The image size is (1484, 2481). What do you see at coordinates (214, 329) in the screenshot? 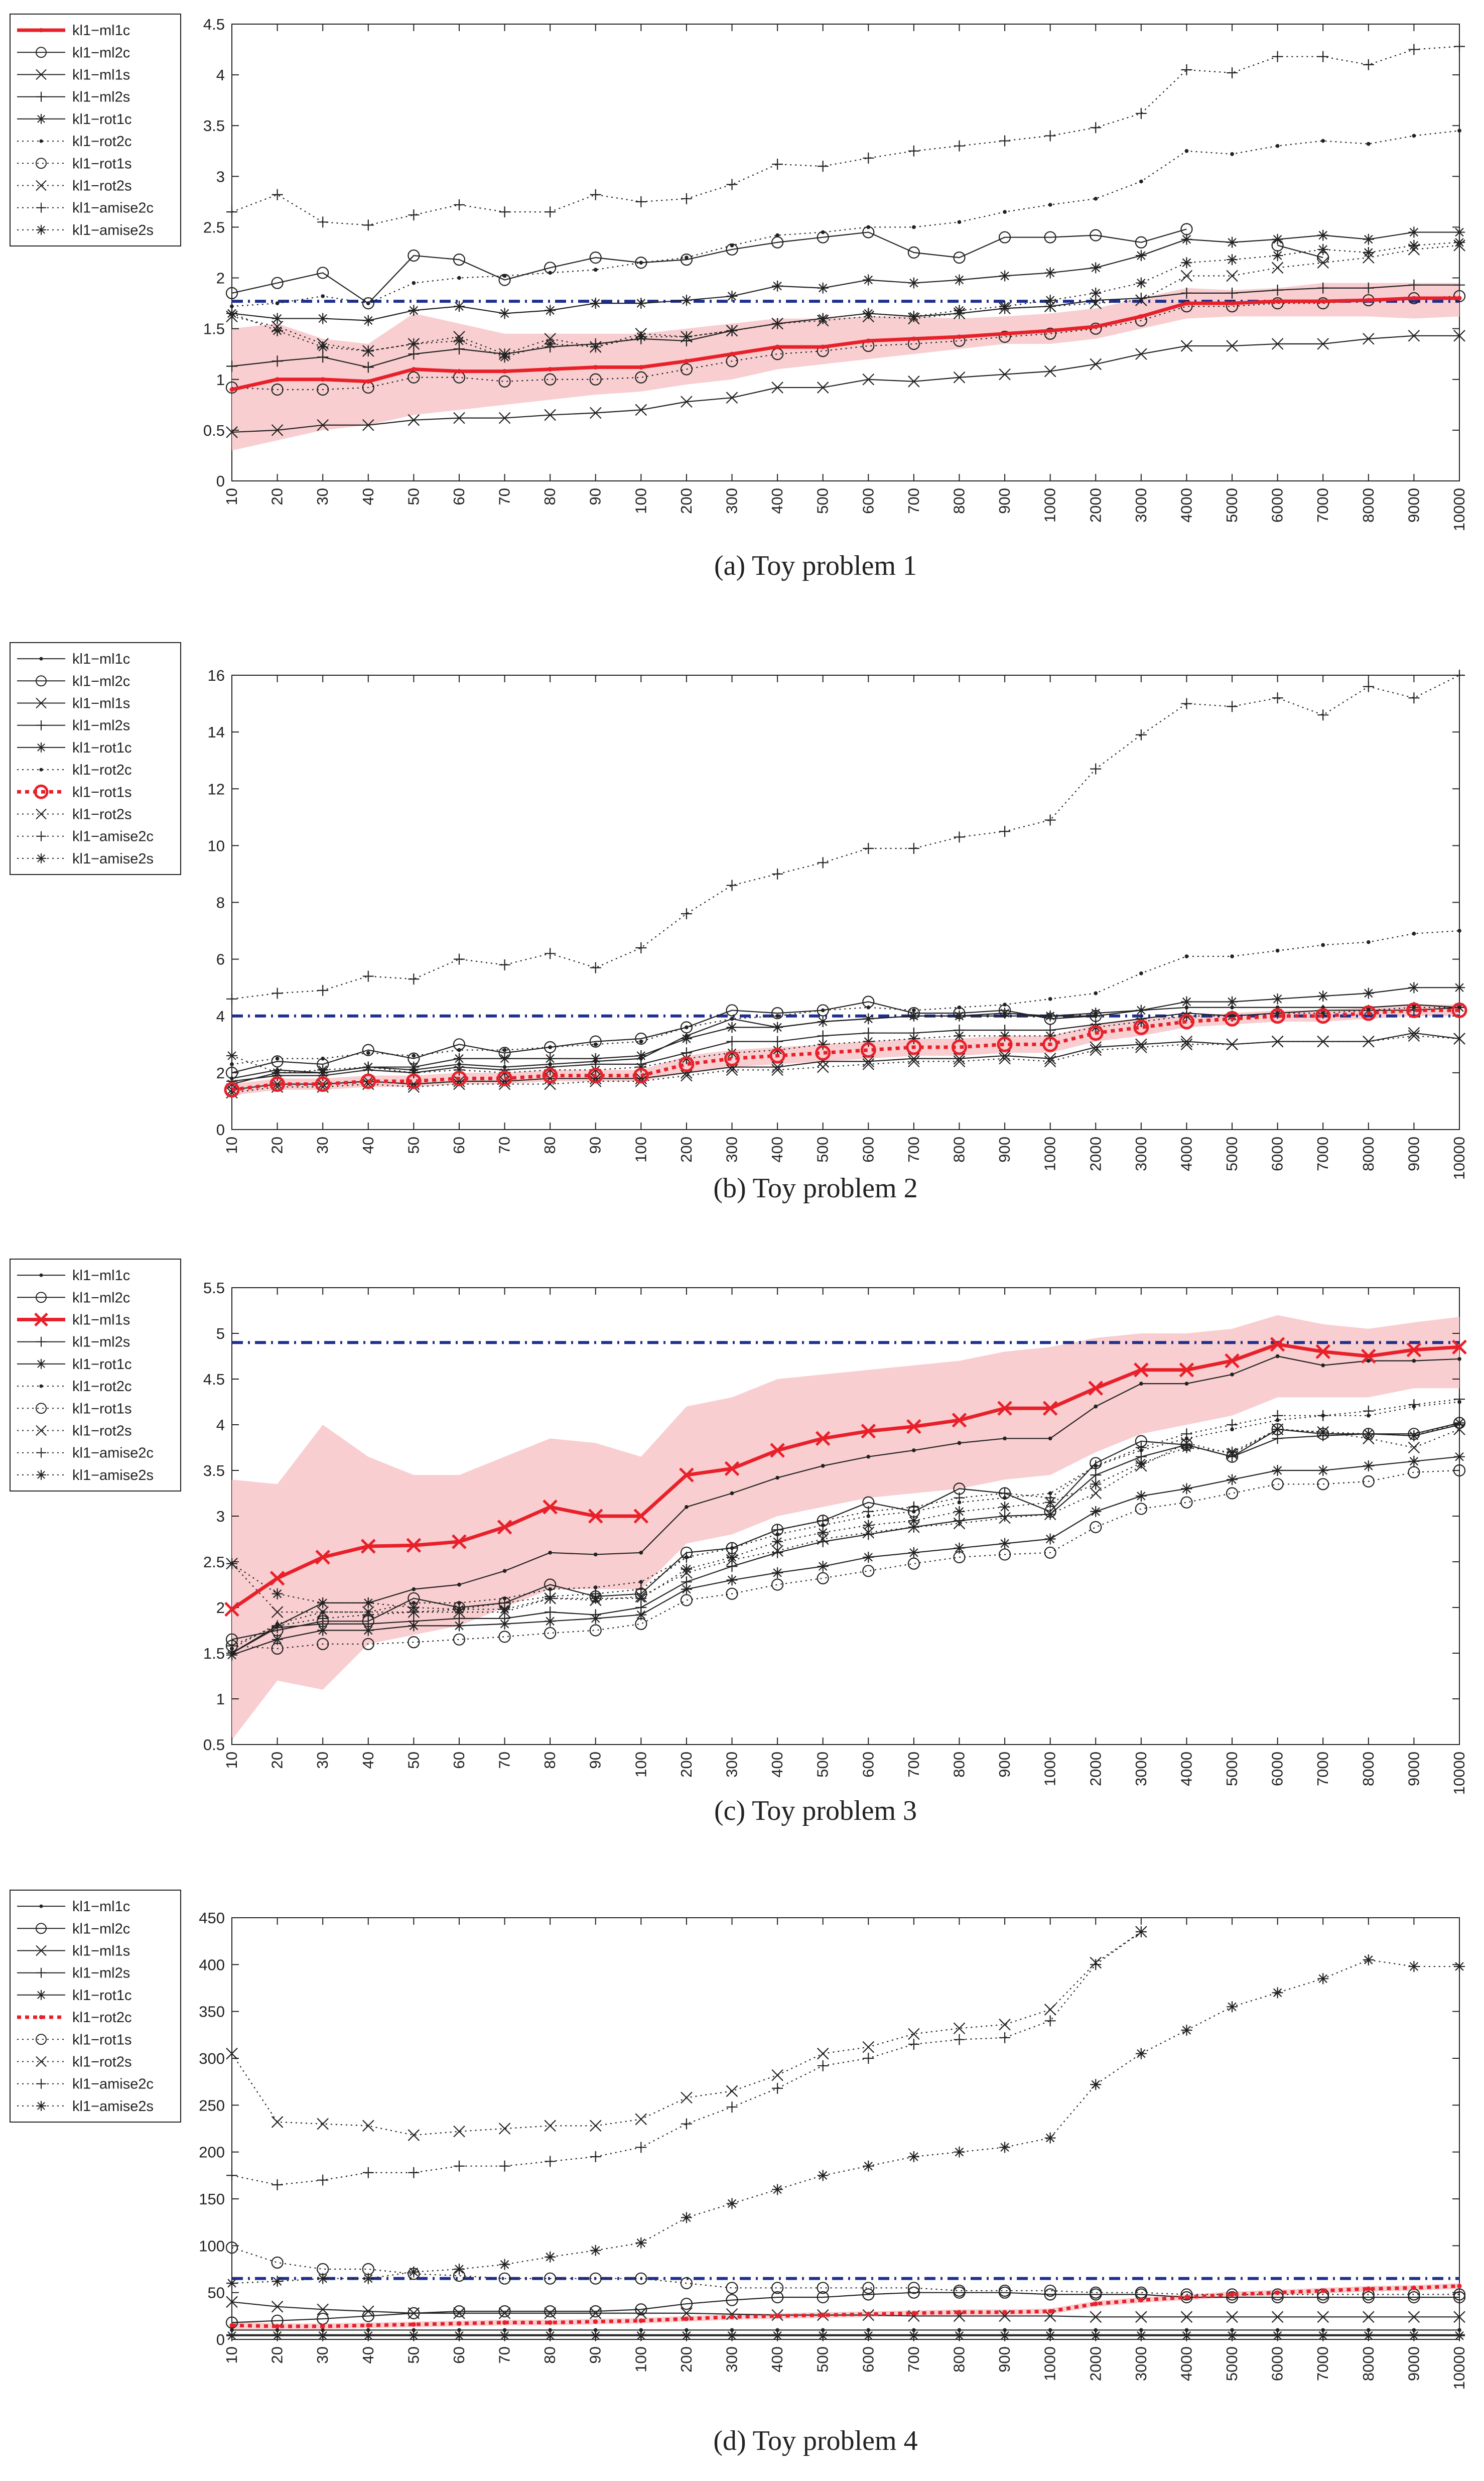
I see `y-tick-label: 1.5` at bounding box center [214, 329].